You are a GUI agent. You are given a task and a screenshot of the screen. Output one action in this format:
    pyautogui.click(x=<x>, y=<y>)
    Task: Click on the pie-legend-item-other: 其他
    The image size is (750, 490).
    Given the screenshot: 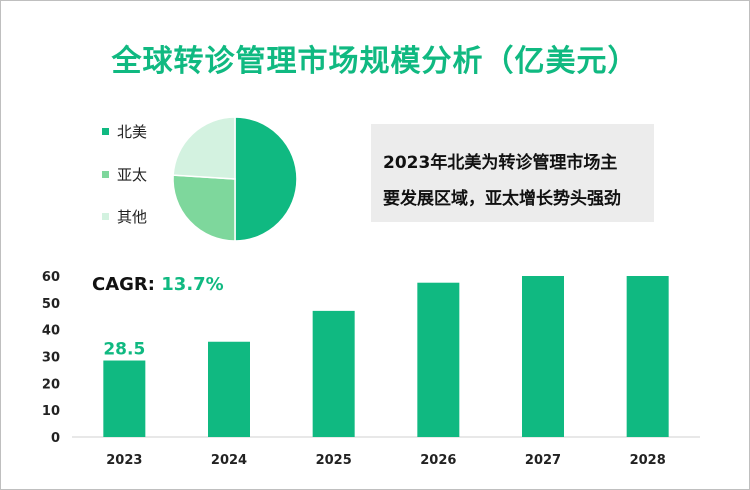 What is the action you would take?
    pyautogui.click(x=124, y=216)
    